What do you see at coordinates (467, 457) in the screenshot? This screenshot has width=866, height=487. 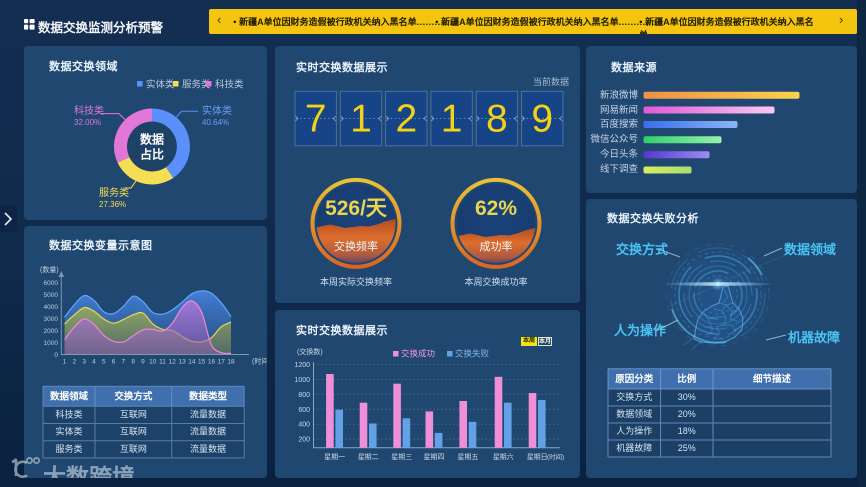 I see `svg-text: 星期五` at bounding box center [467, 457].